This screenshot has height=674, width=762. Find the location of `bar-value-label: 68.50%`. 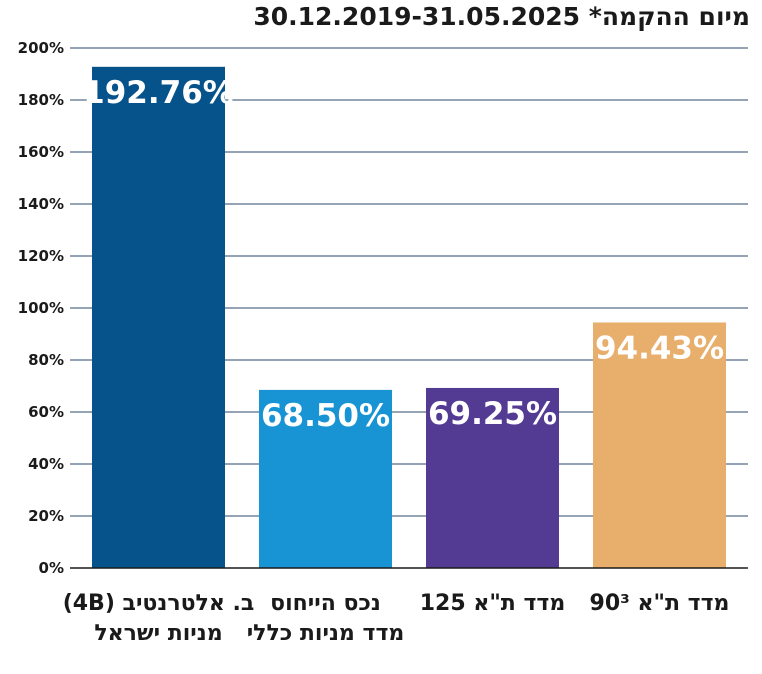

bar-value-label: 68.50% is located at coordinates (325, 416).